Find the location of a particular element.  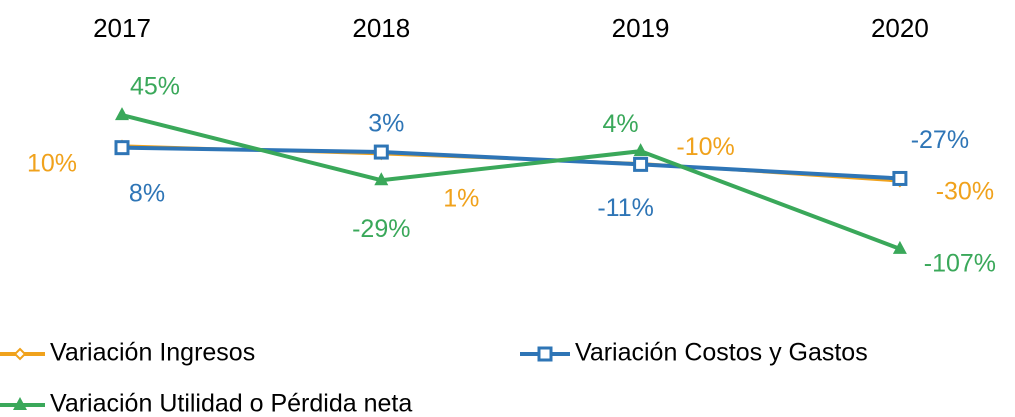

series-line is located at coordinates (511, 163).